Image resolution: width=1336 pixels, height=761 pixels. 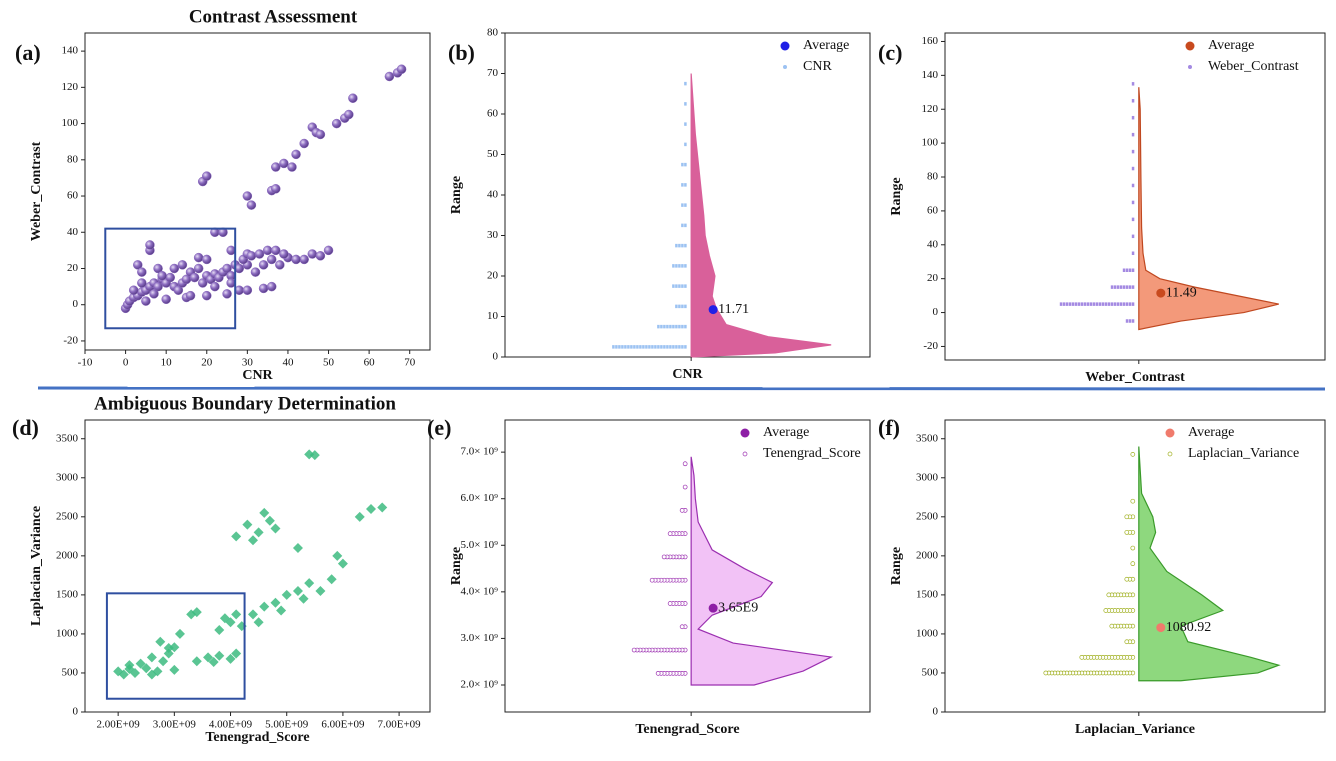 What do you see at coordinates (370, 363) in the screenshot?
I see `x-tick-label: 60` at bounding box center [370, 363].